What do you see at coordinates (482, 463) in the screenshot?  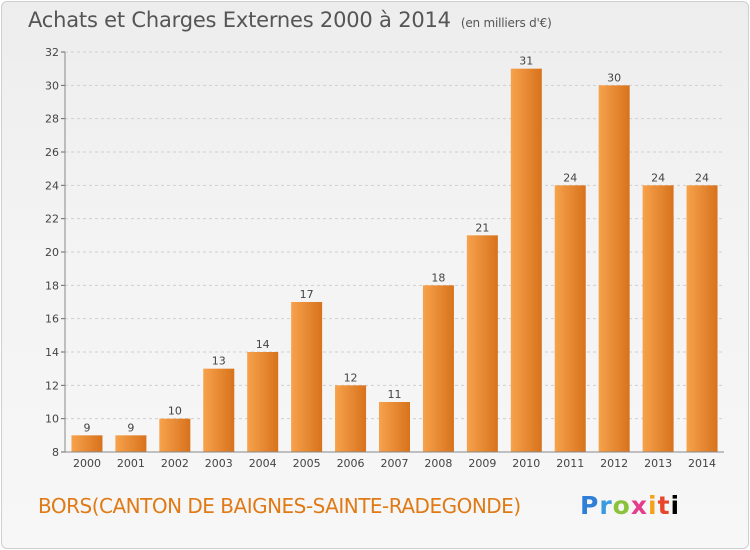 I see `x-tick-label: 2009` at bounding box center [482, 463].